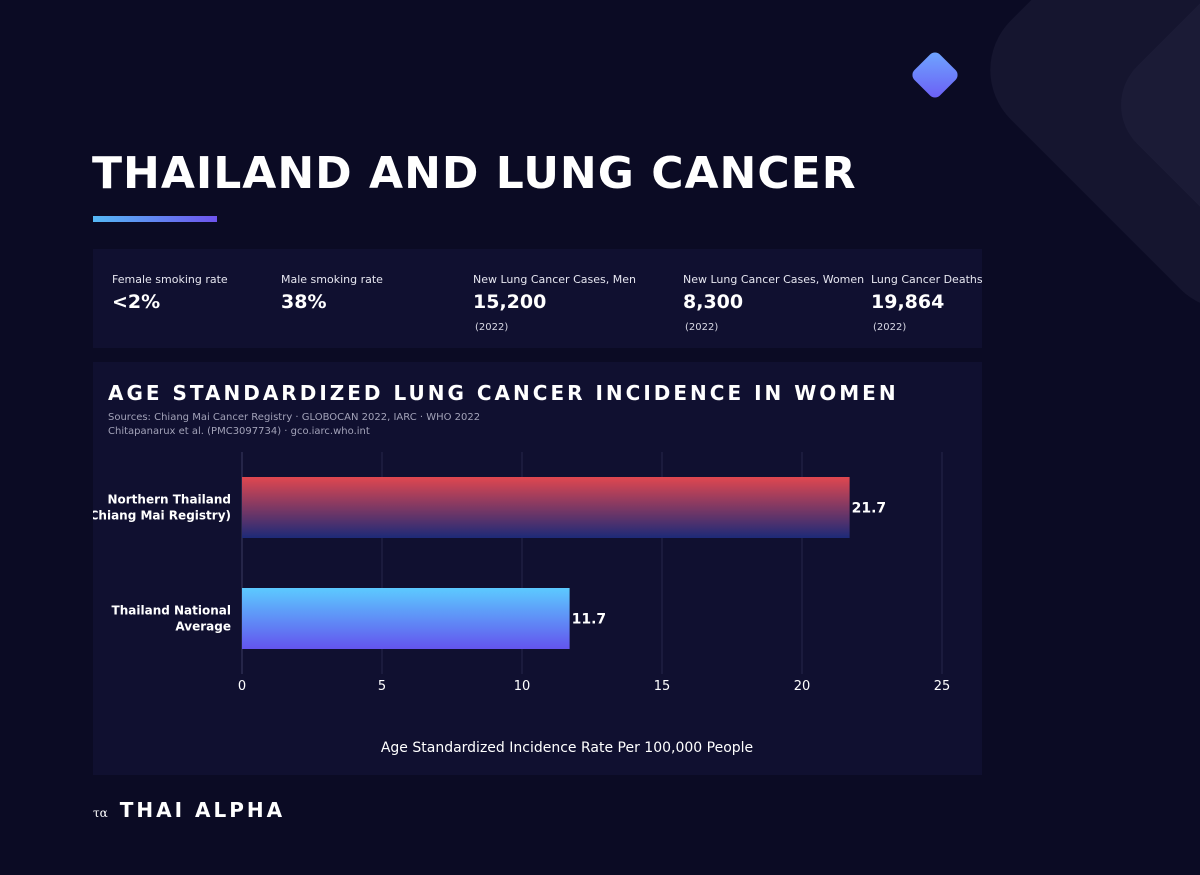 The image size is (1200, 875). What do you see at coordinates (554, 303) in the screenshot?
I see `stat-new-cases-men: New Lung Cancer Cases, Men 15,200 (2022)` at bounding box center [554, 303].